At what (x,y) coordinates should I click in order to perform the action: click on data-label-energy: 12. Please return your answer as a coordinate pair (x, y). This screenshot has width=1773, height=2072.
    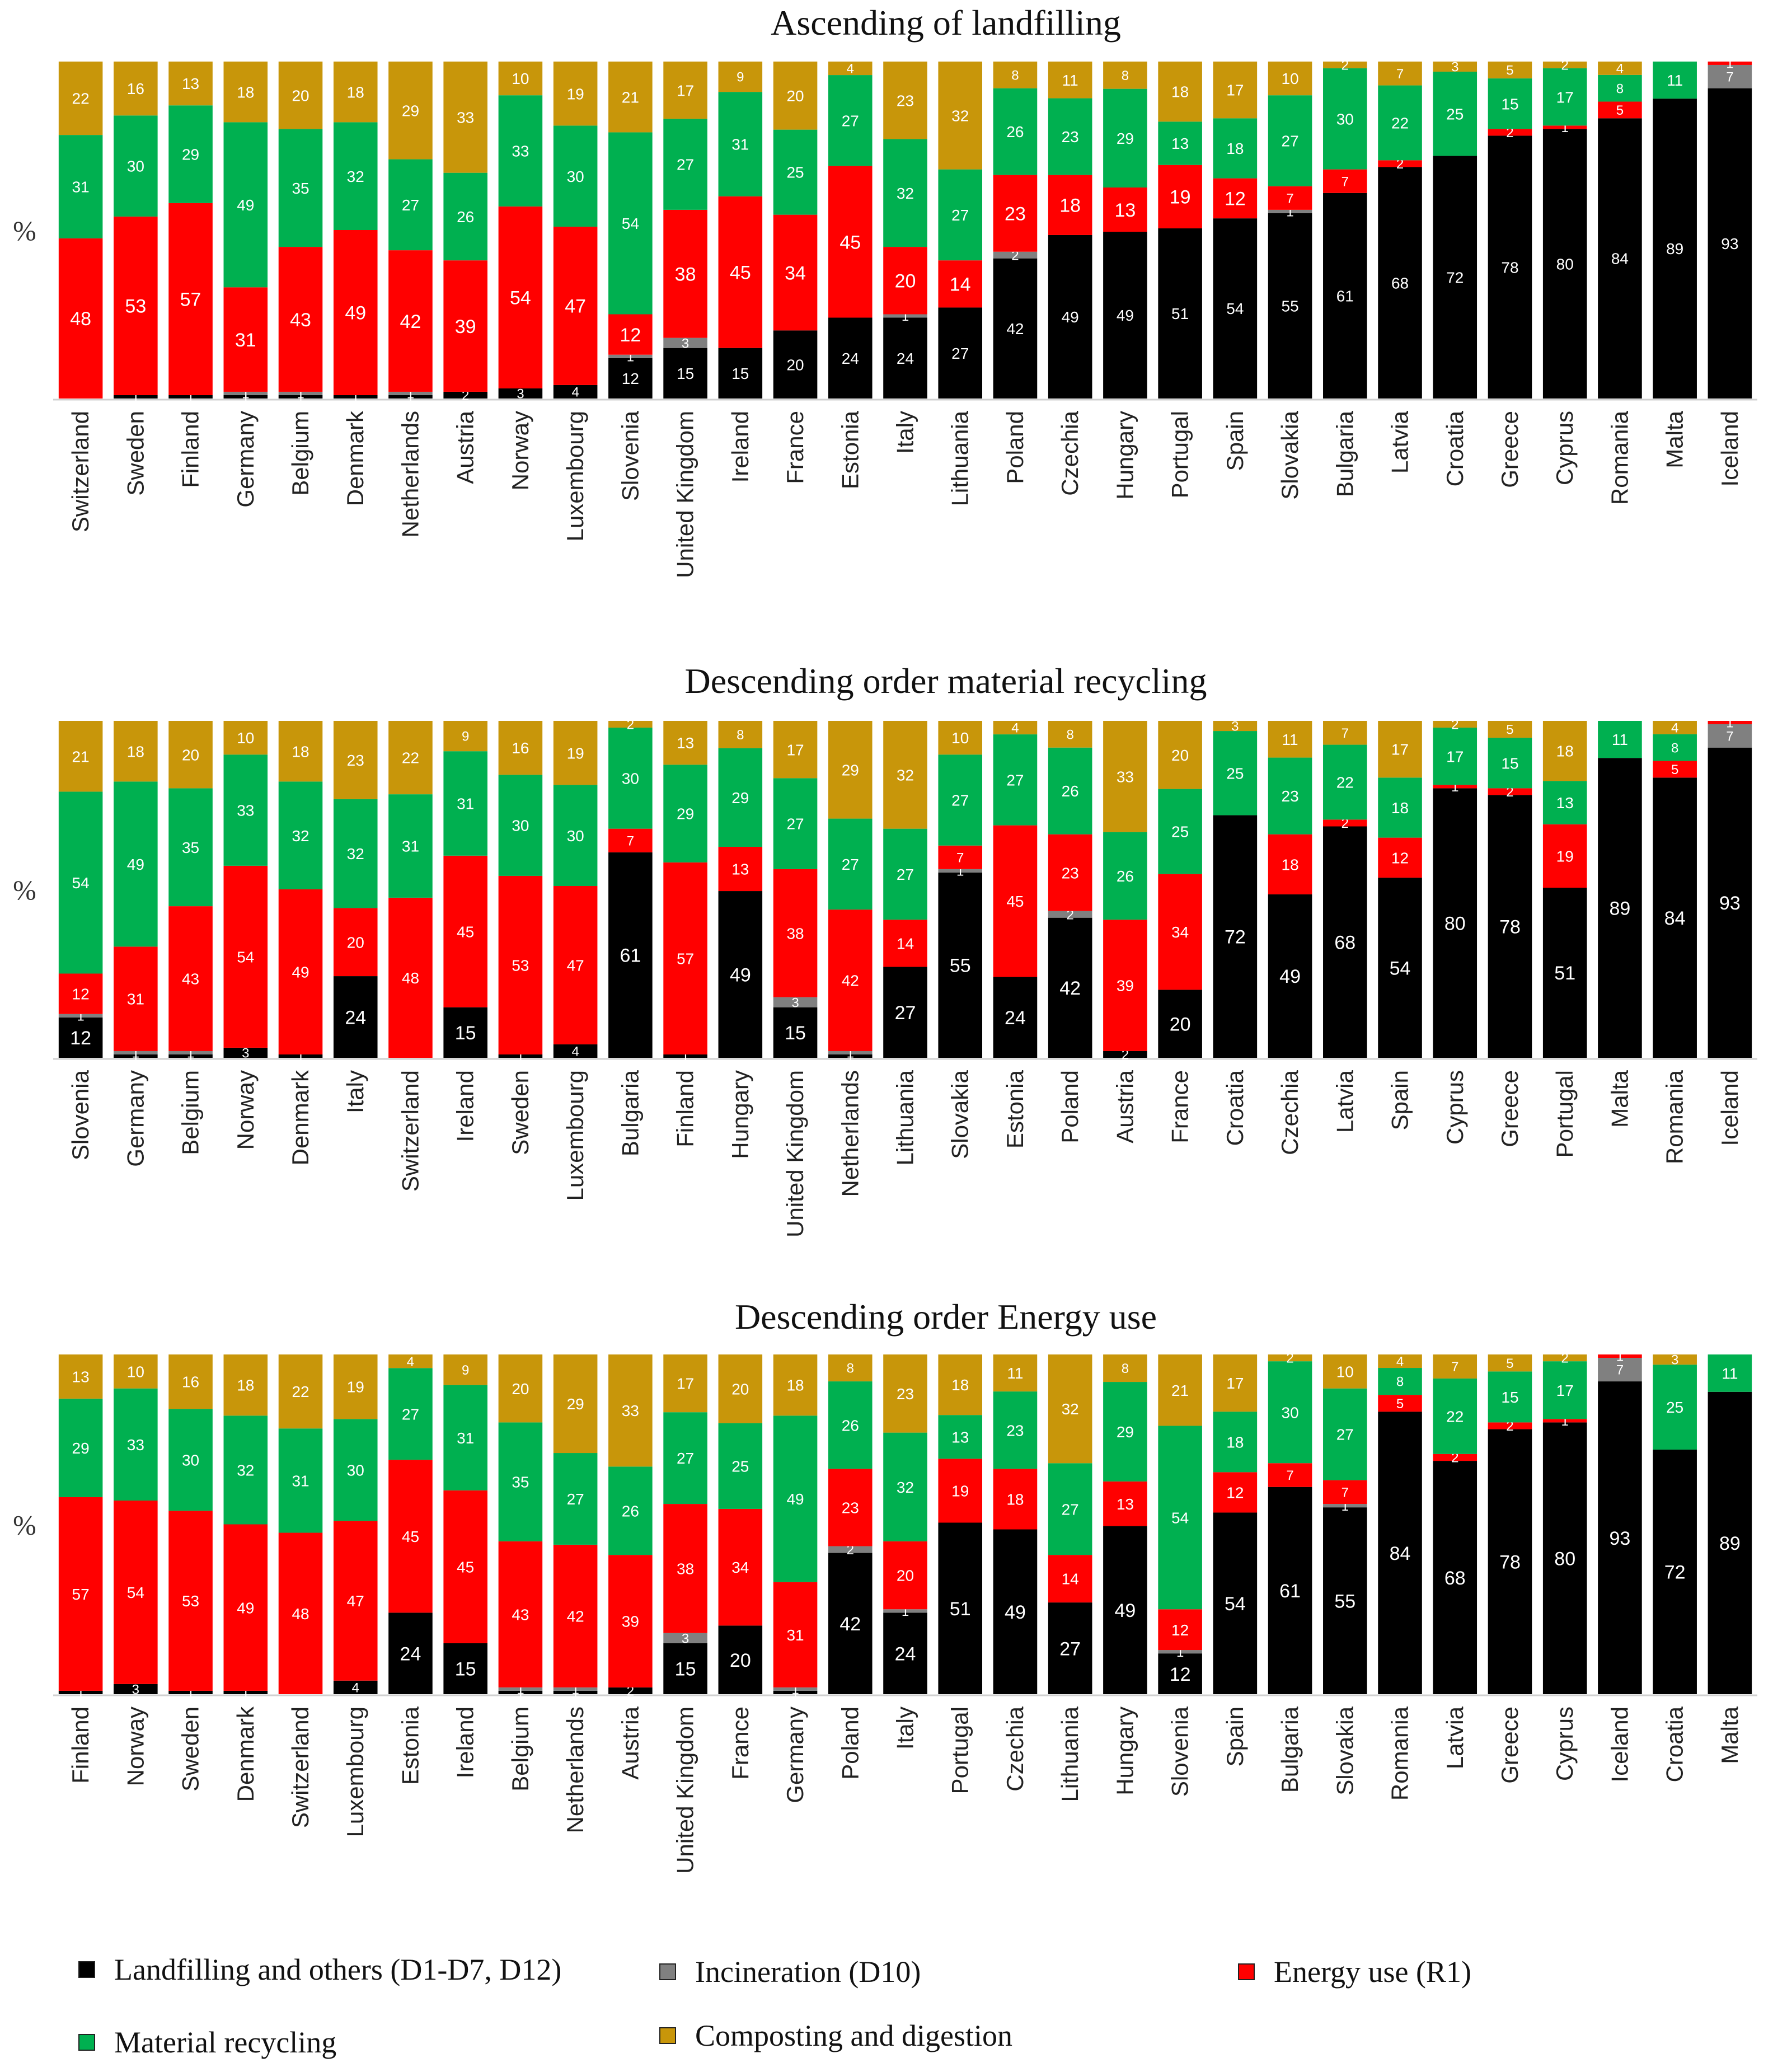
    Looking at the image, I should click on (1180, 1630).